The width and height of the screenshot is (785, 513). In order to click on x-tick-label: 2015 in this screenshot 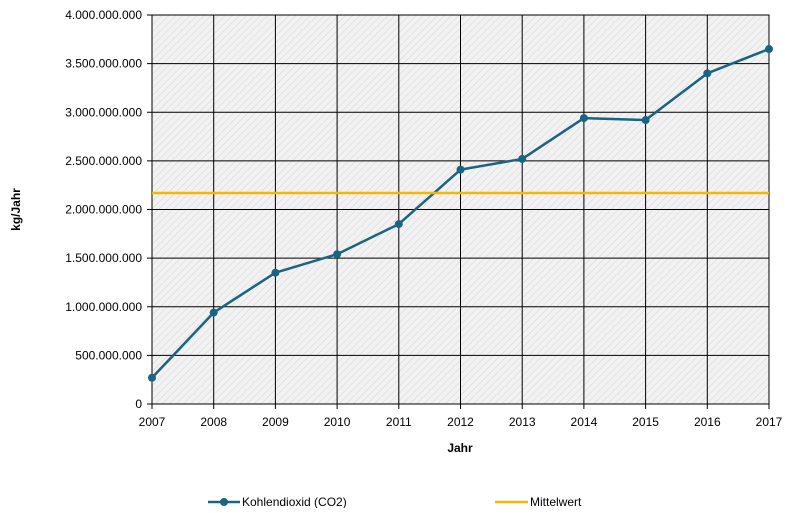, I will do `click(645, 422)`.